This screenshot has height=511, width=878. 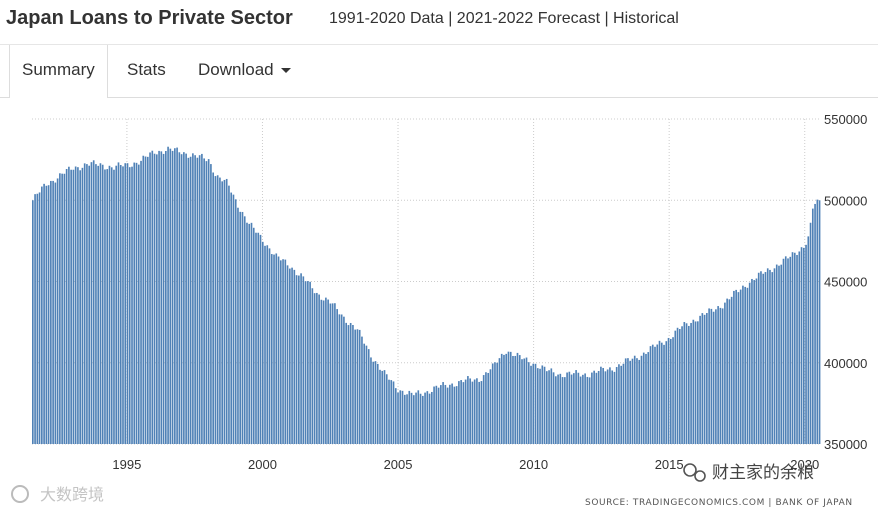 What do you see at coordinates (244, 71) in the screenshot?
I see `tab-download: Download` at bounding box center [244, 71].